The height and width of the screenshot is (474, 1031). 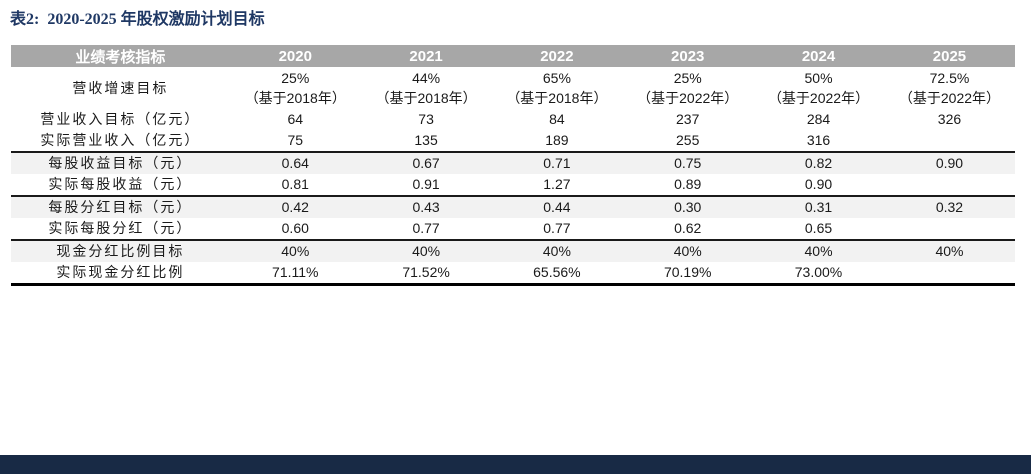 I want to click on table-cell: 0.65, so click(x=818, y=228).